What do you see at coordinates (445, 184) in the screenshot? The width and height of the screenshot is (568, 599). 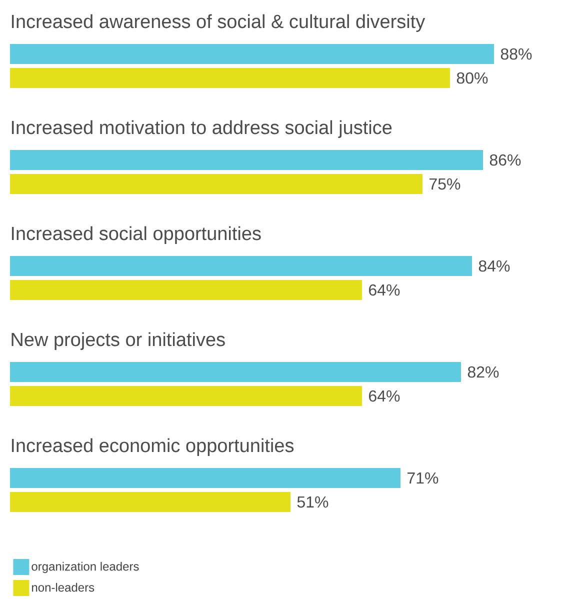 I see `data-label: 75%` at bounding box center [445, 184].